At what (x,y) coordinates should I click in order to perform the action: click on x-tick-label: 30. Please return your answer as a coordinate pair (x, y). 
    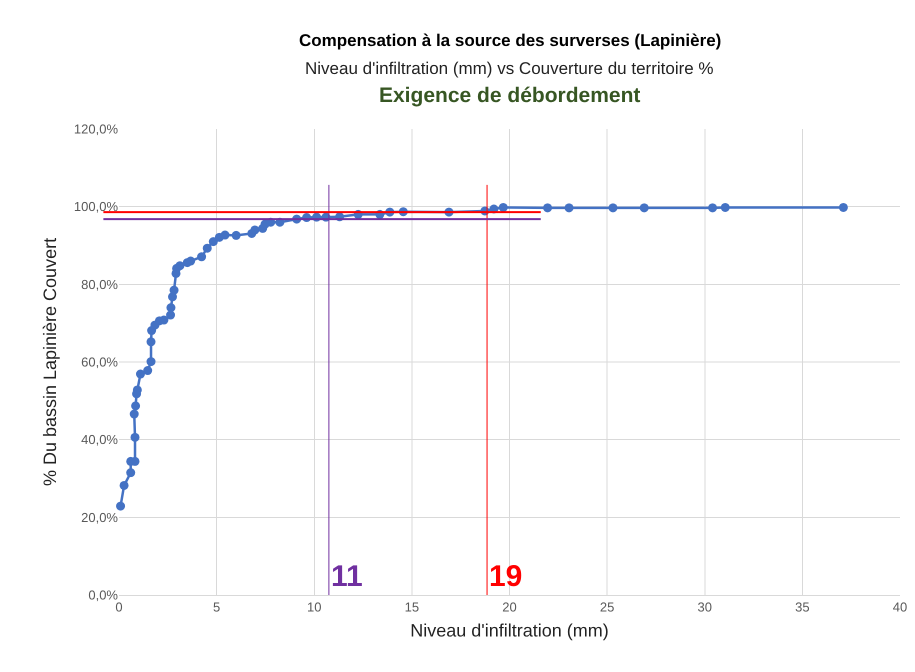
    Looking at the image, I should click on (705, 607).